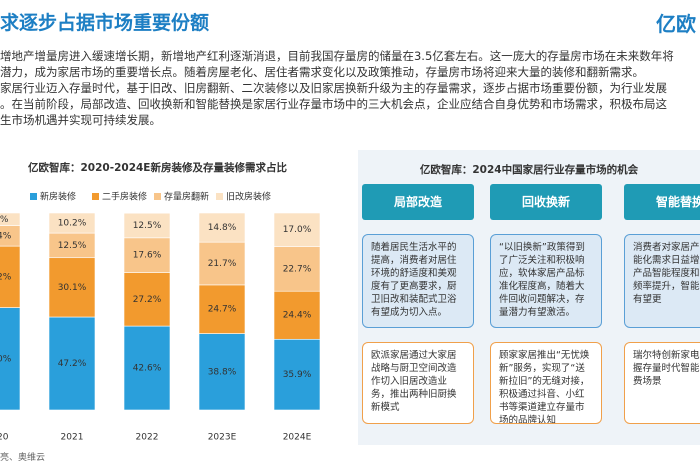 The image size is (700, 470). I want to click on case-box: 欧派家居通过大家居战略与厨卫空间改造作切入旧居改造业务，推出两种旧厨换新模式, so click(418, 383).